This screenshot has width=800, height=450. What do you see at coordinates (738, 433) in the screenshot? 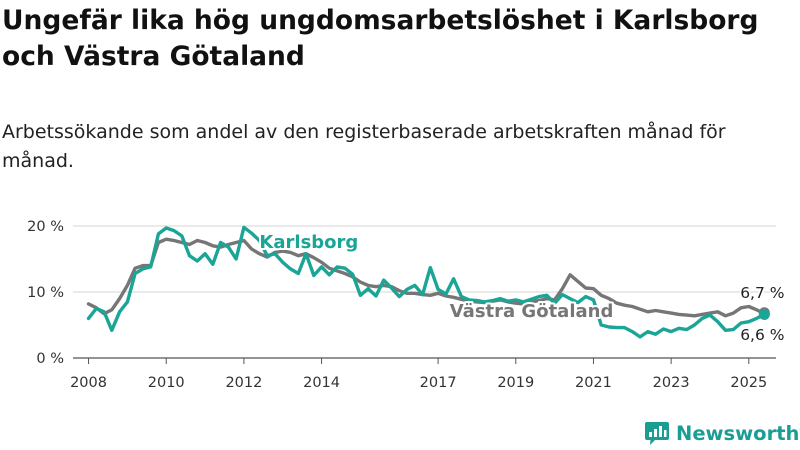
I see `brand-name: Newsworthy` at bounding box center [738, 433].